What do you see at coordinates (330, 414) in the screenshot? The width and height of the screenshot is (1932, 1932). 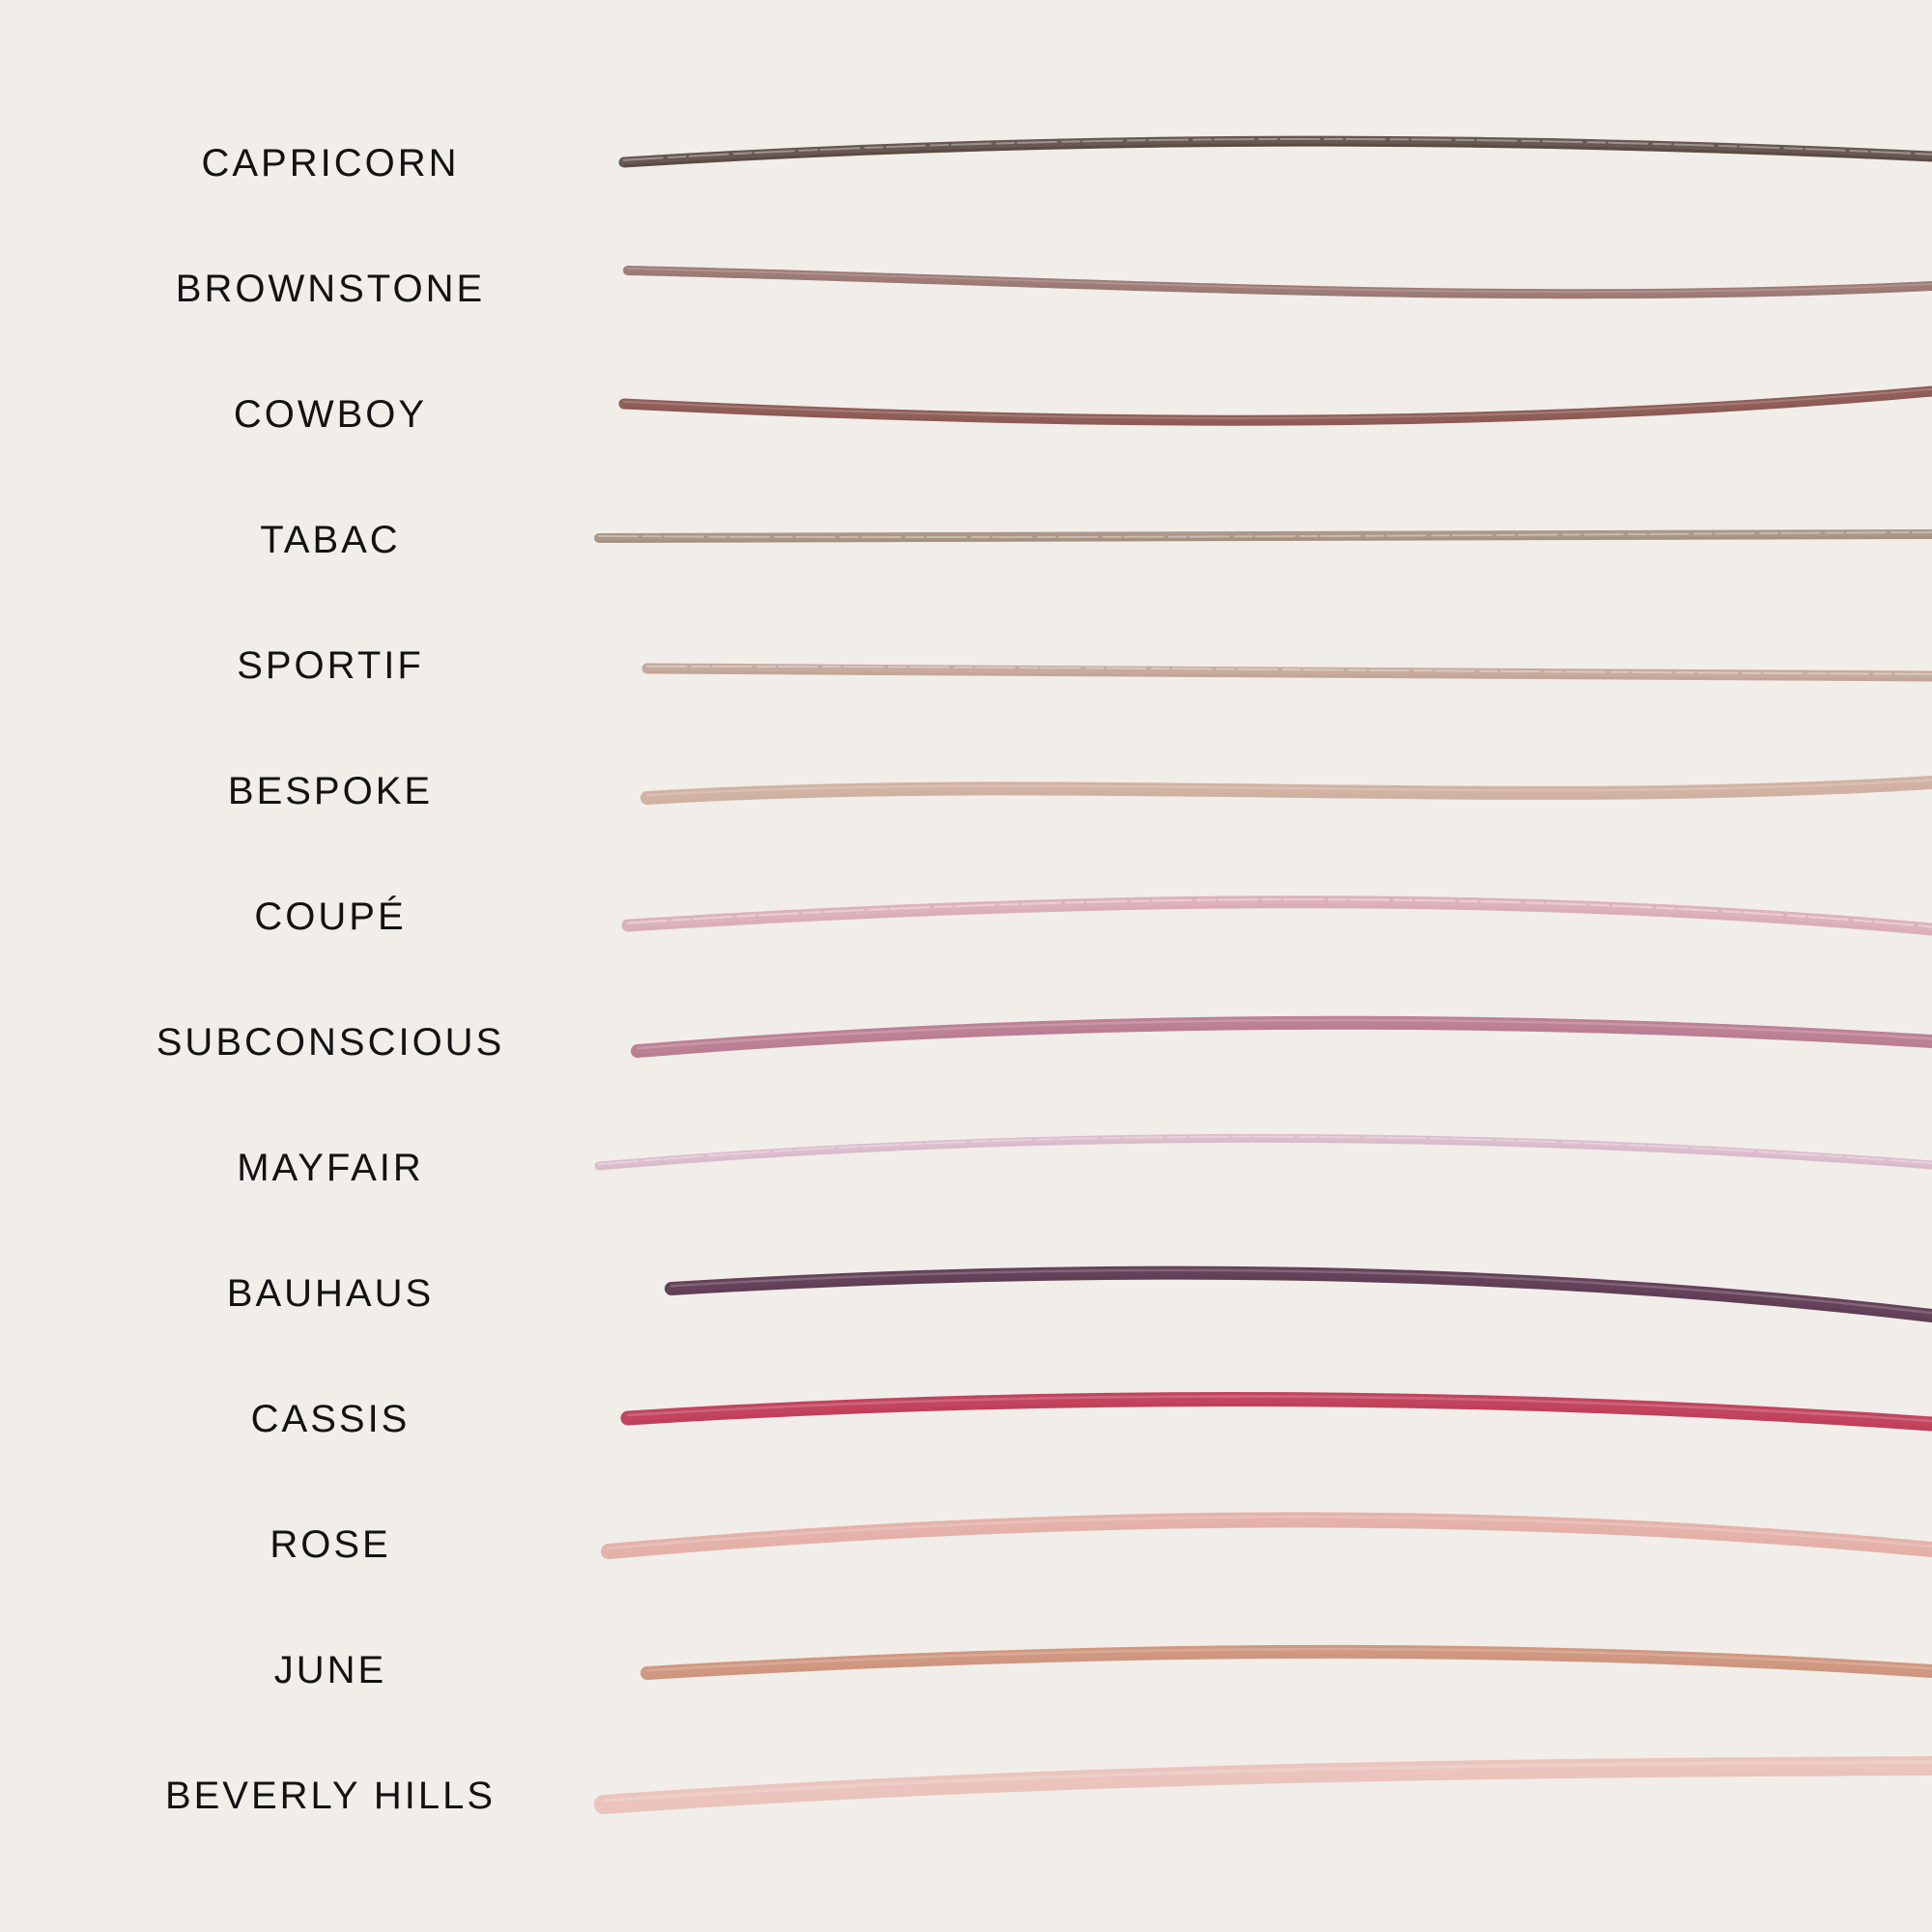 I see `shade-label-cowboy: COWBOY` at bounding box center [330, 414].